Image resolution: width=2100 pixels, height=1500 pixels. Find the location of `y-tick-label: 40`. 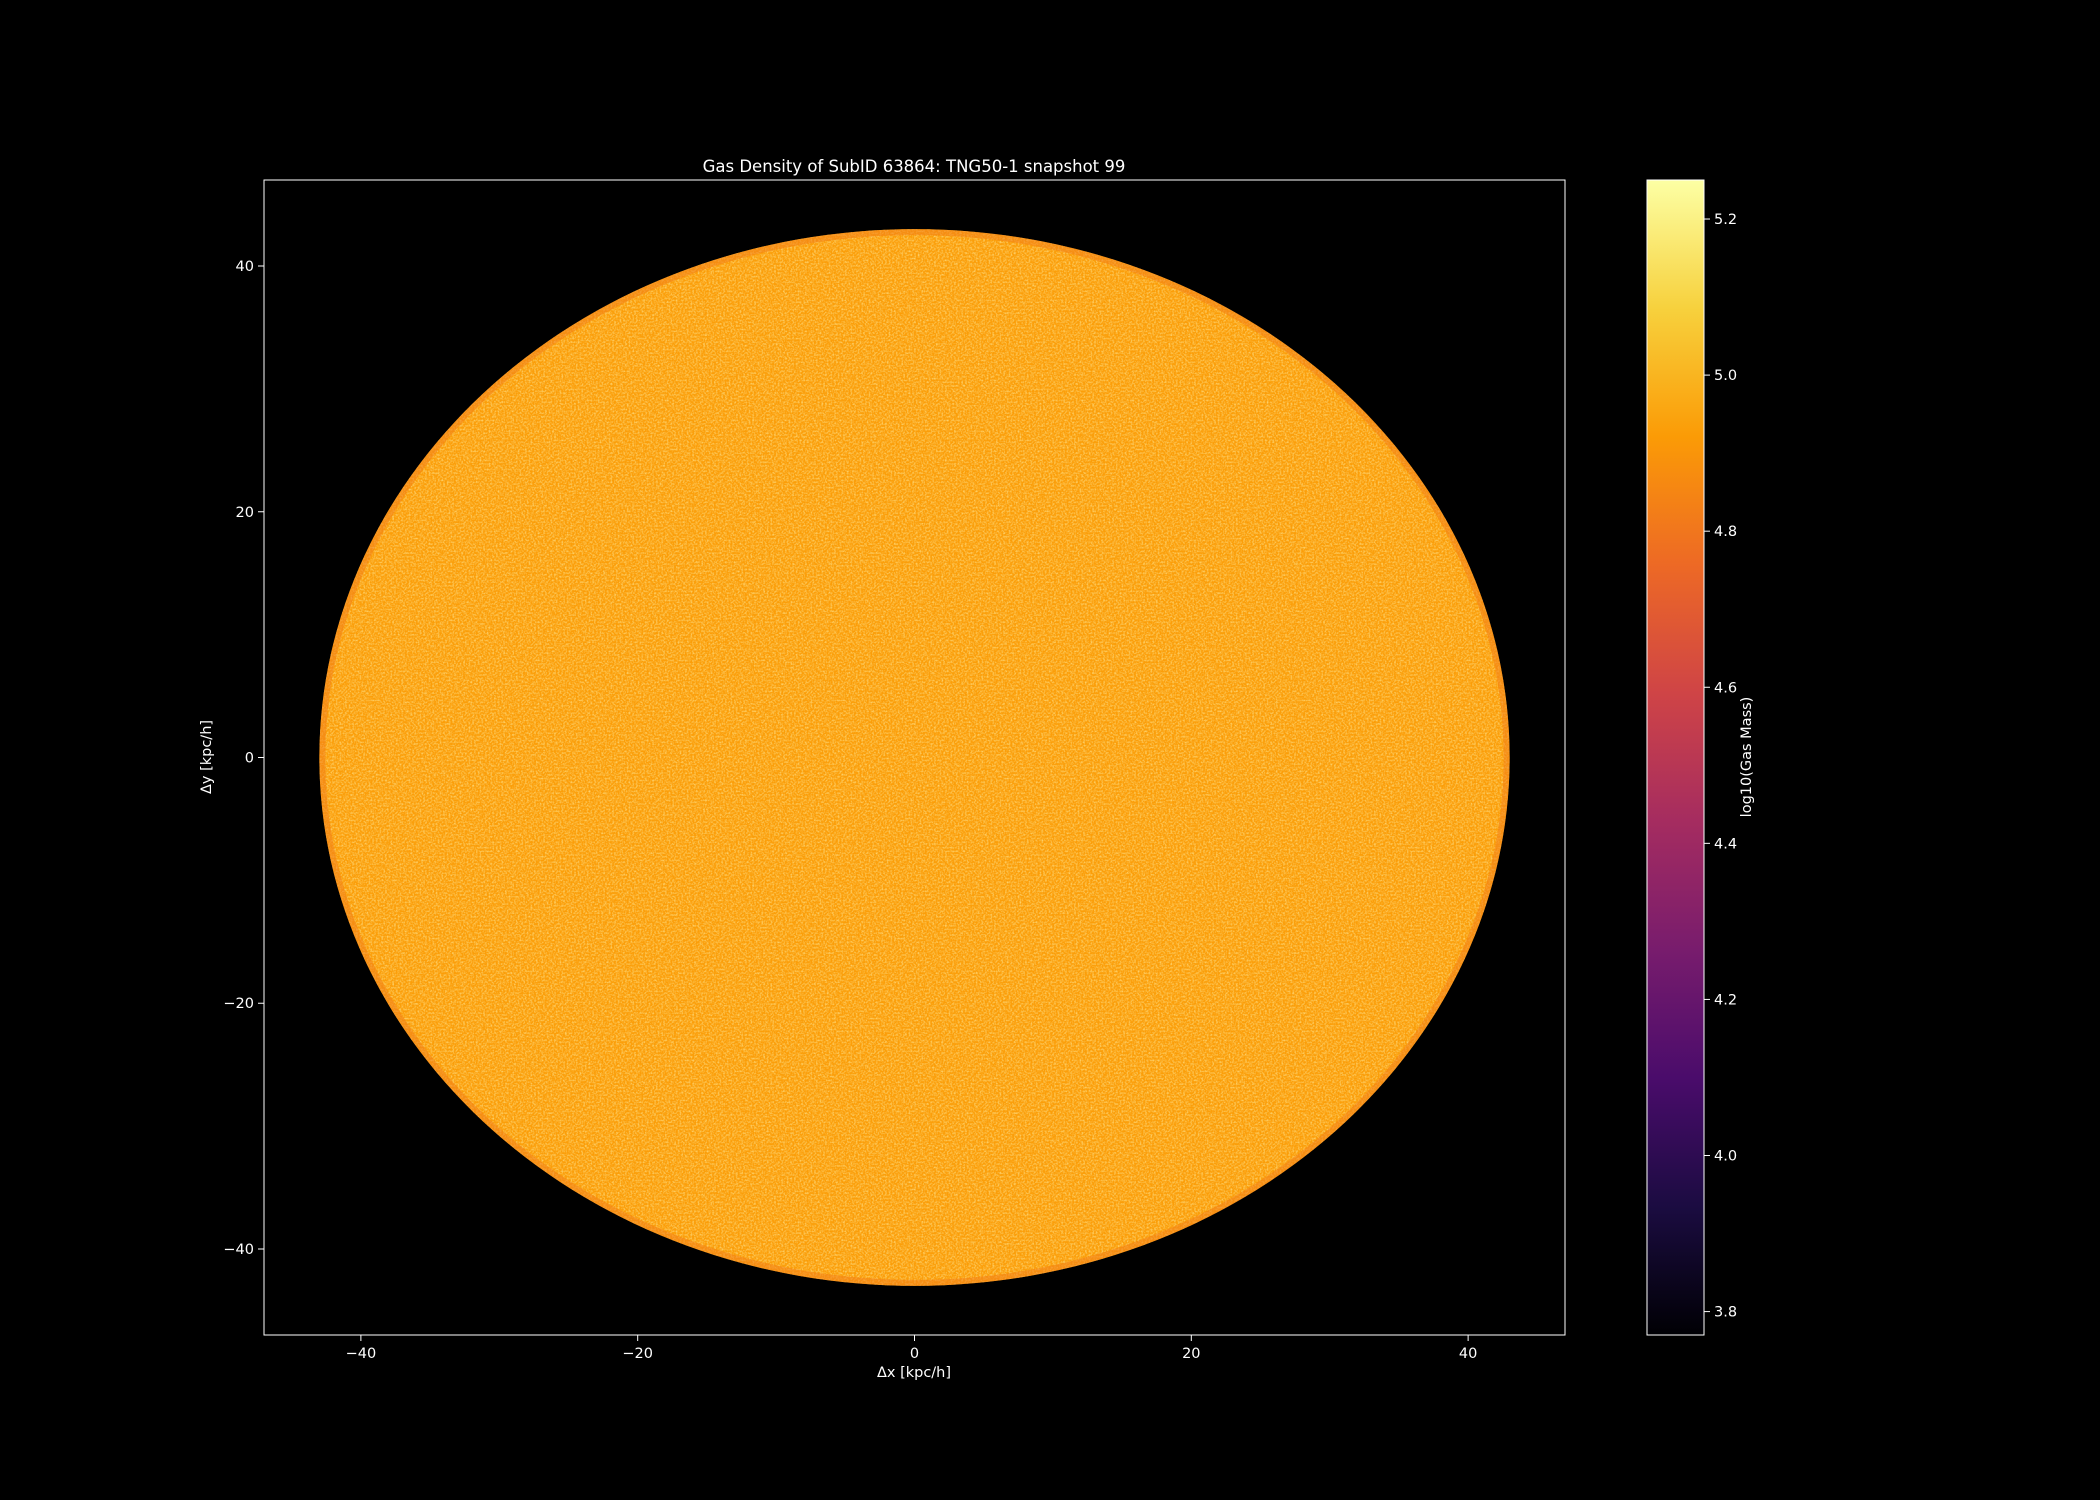

y-tick-label: 40 is located at coordinates (245, 267).